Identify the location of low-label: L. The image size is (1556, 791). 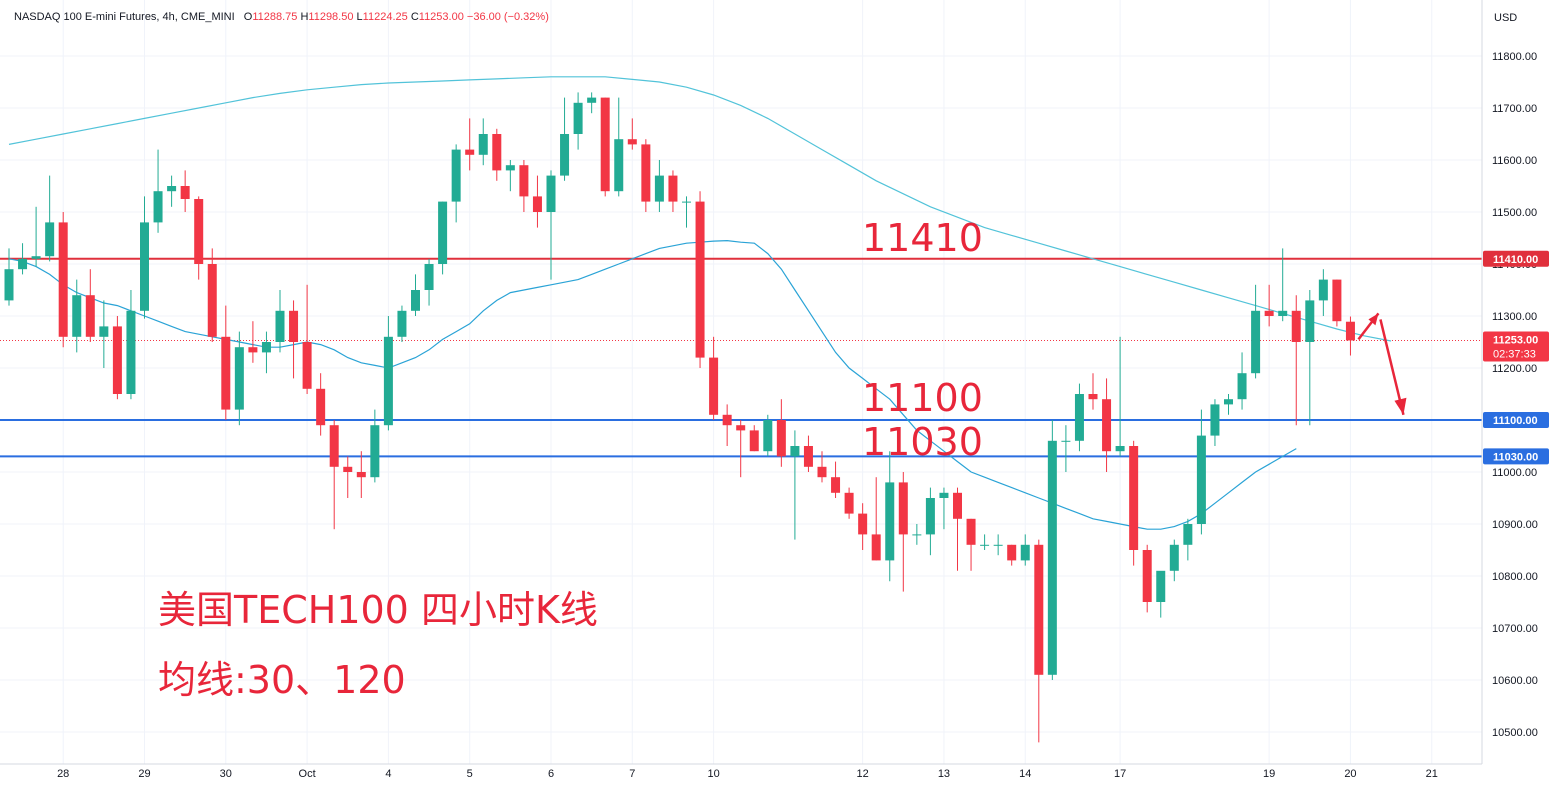
(359, 17).